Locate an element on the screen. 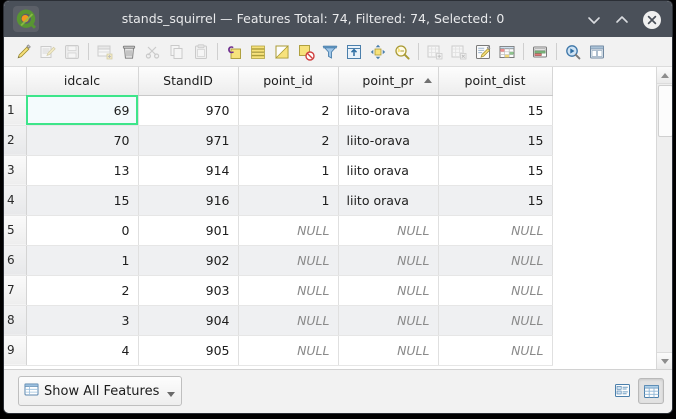 The height and width of the screenshot is (419, 676). row-number-header: 9 is located at coordinates (15, 350).